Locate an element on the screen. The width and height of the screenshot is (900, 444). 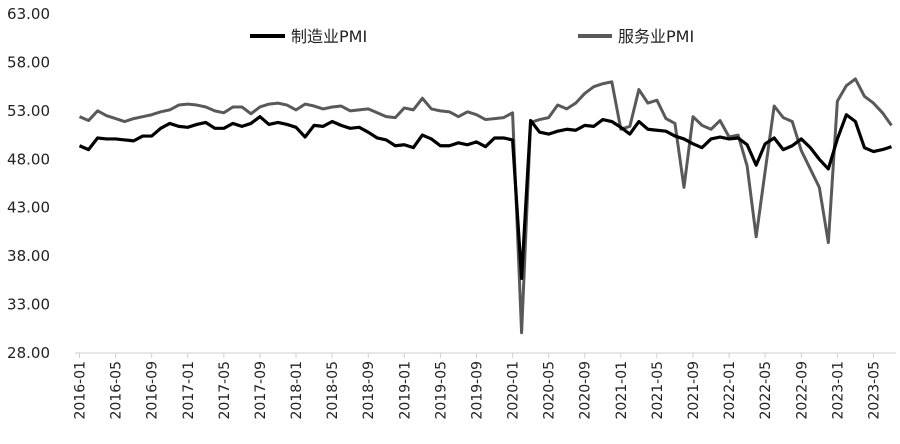
x-tick-label: 2019-05 is located at coordinates (441, 390).